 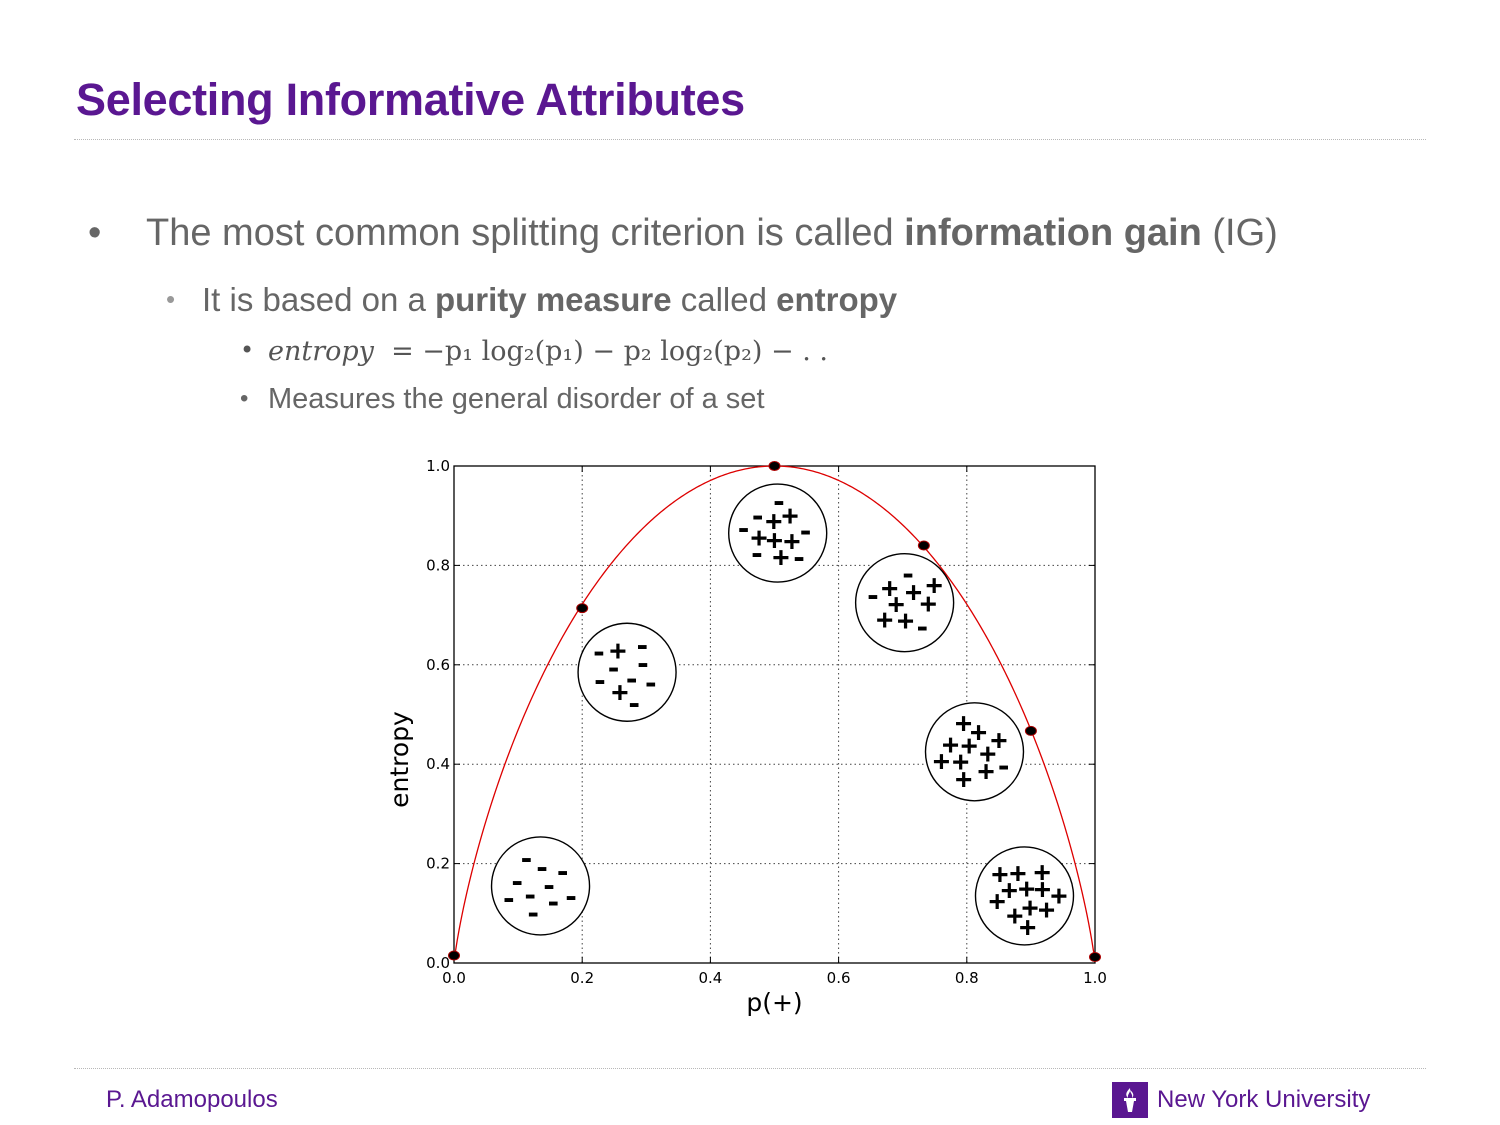 I want to click on y-tick-label: 0.2, so click(x=438, y=864).